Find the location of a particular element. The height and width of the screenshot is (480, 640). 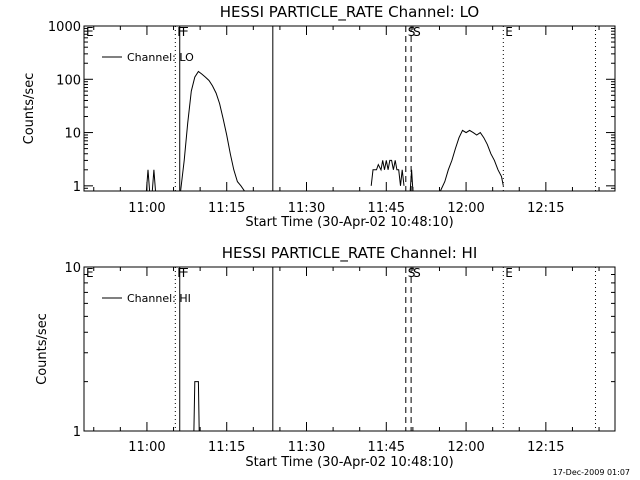

print-timestamp: 17-Dec-2009 01:07 is located at coordinates (591, 472).